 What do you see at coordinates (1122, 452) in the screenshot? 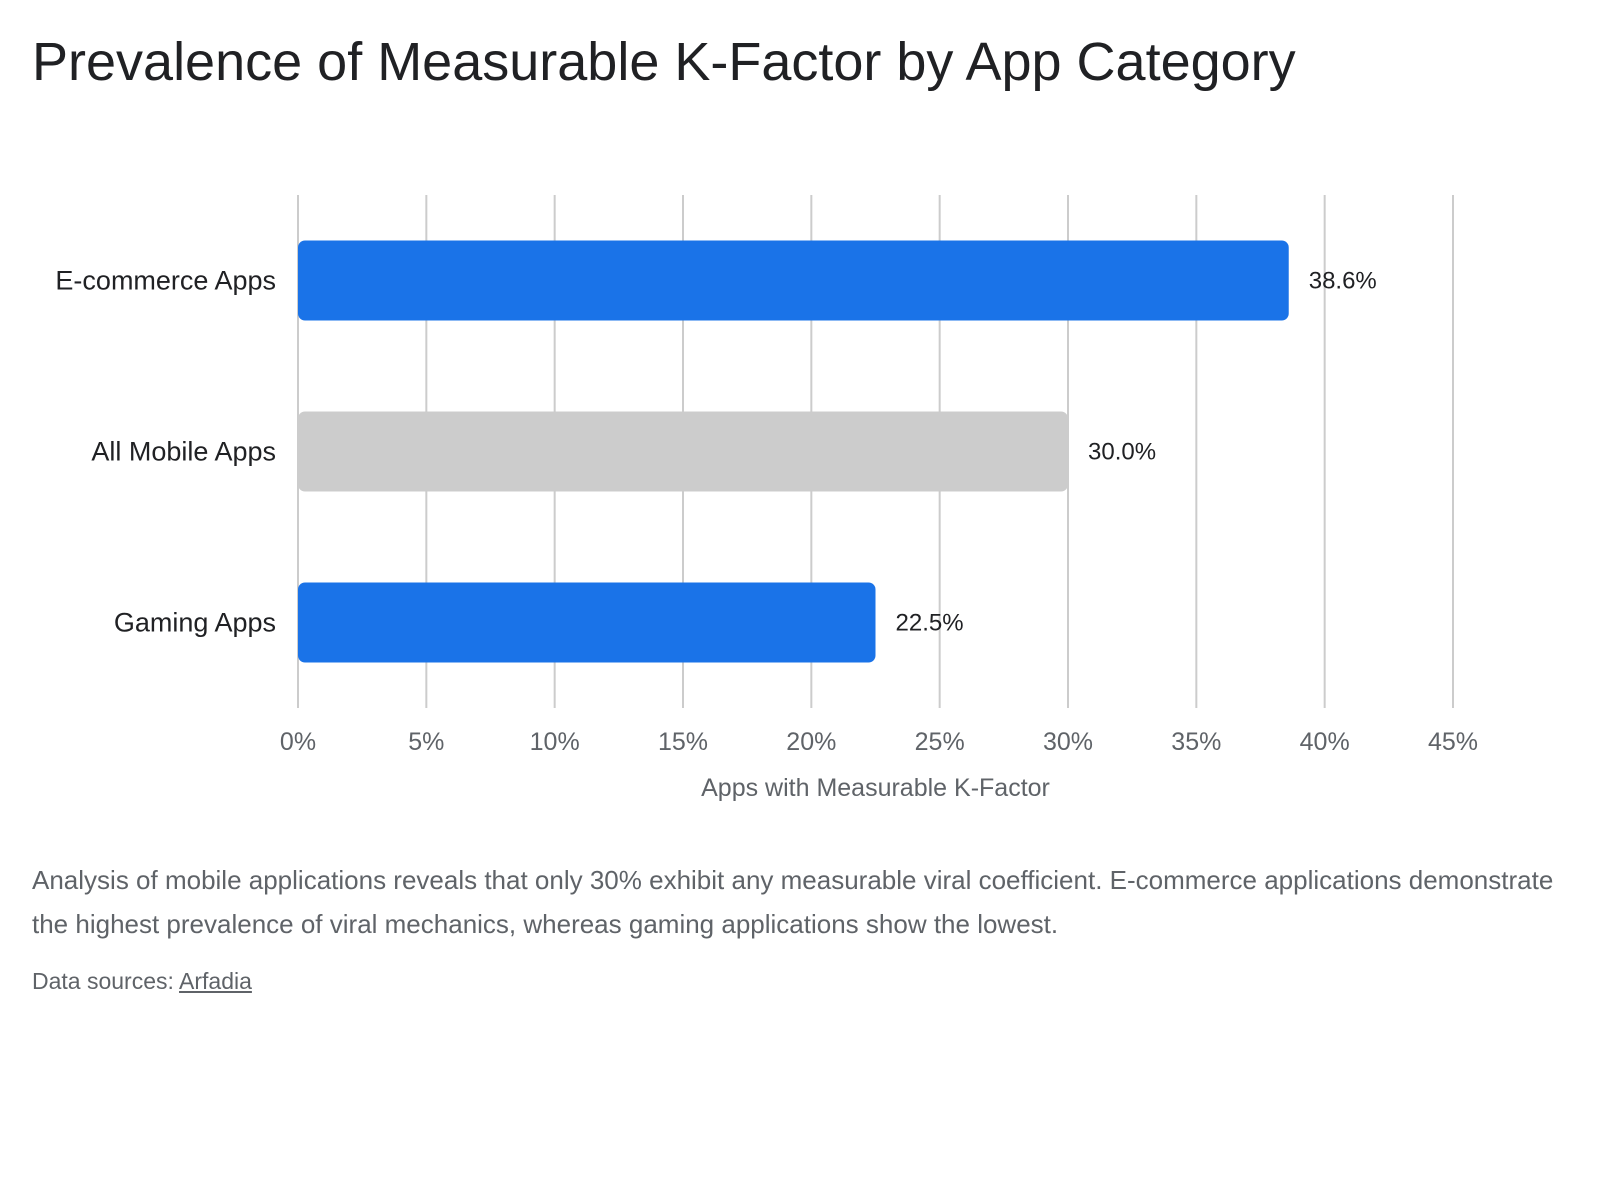
I see `data-label: 30.0%` at bounding box center [1122, 452].